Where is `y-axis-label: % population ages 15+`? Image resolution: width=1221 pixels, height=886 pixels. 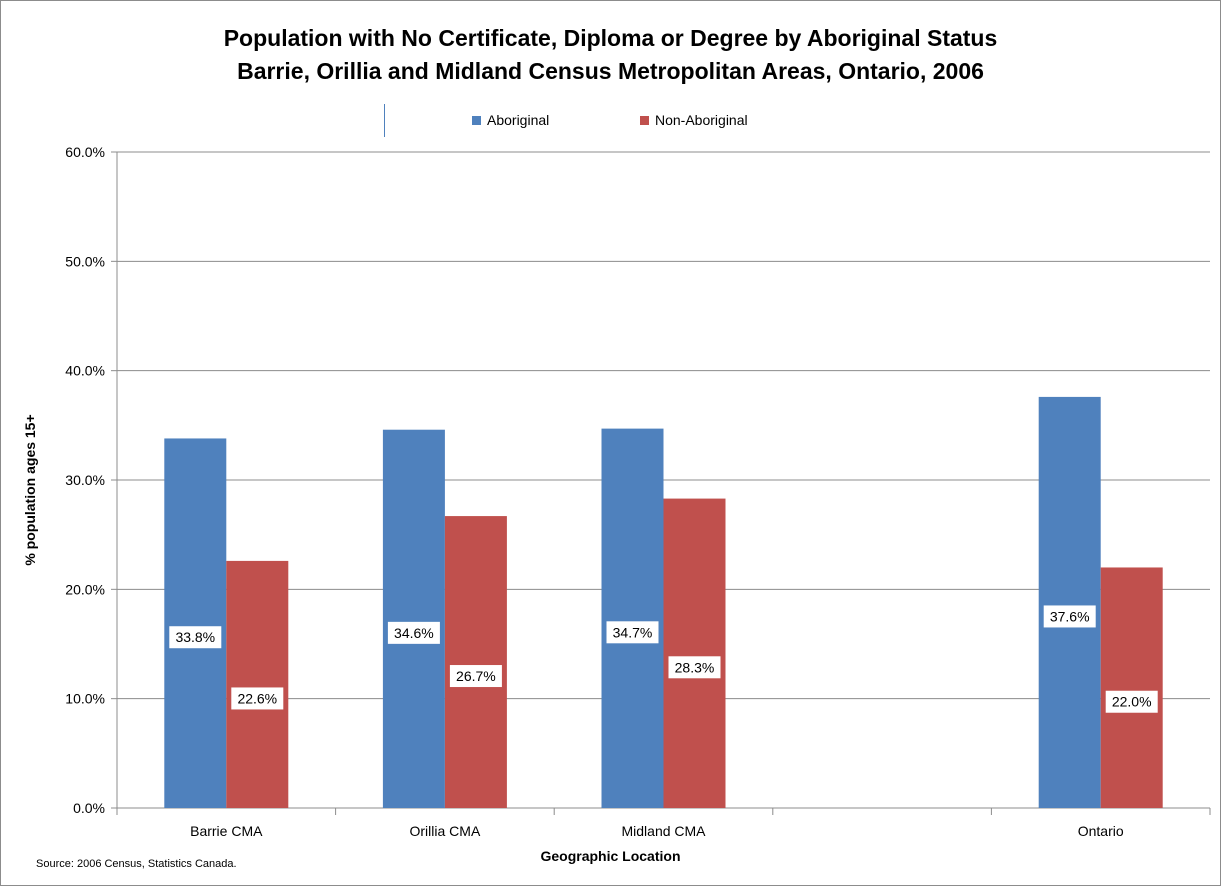 y-axis-label: % population ages 15+ is located at coordinates (30, 490).